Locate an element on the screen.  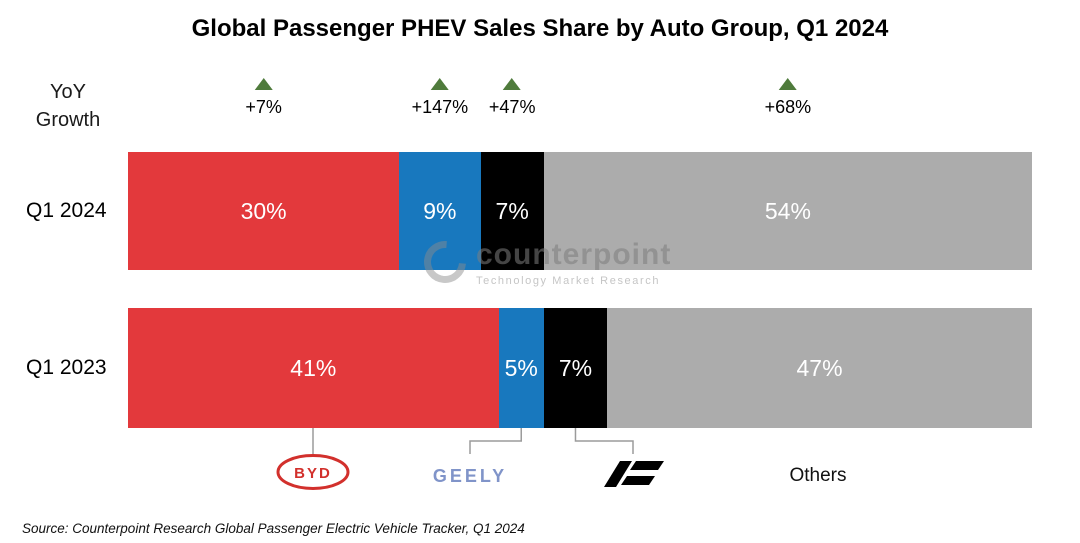
byd-wordmark: BYD is located at coordinates (313, 473).